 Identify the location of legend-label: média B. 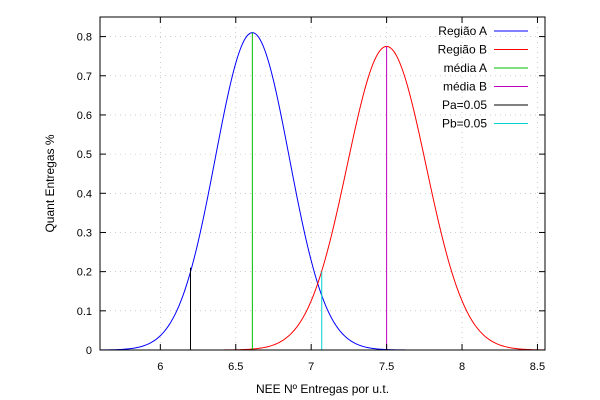
(465, 87).